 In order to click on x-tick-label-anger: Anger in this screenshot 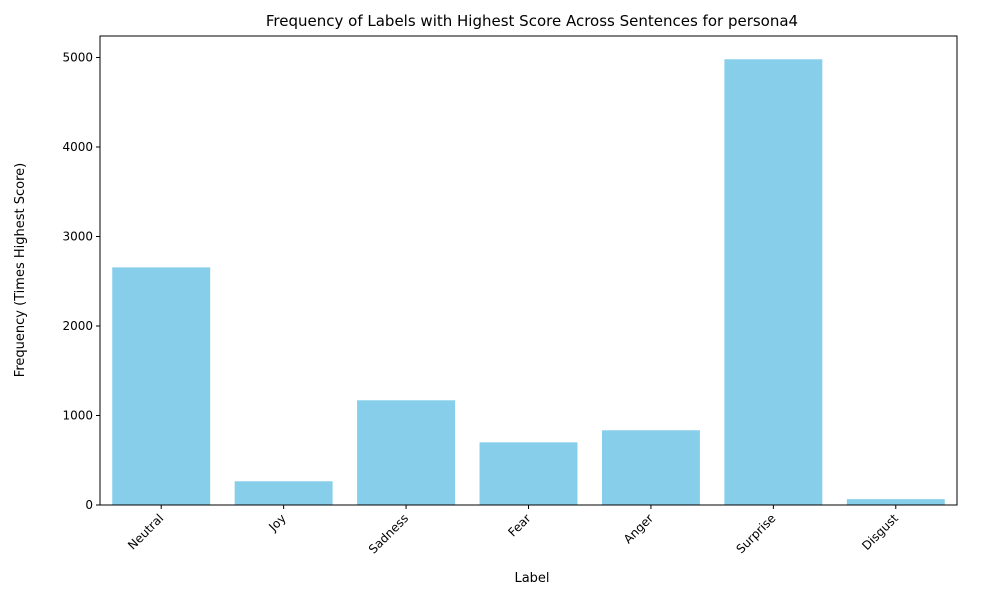, I will do `click(638, 528)`.